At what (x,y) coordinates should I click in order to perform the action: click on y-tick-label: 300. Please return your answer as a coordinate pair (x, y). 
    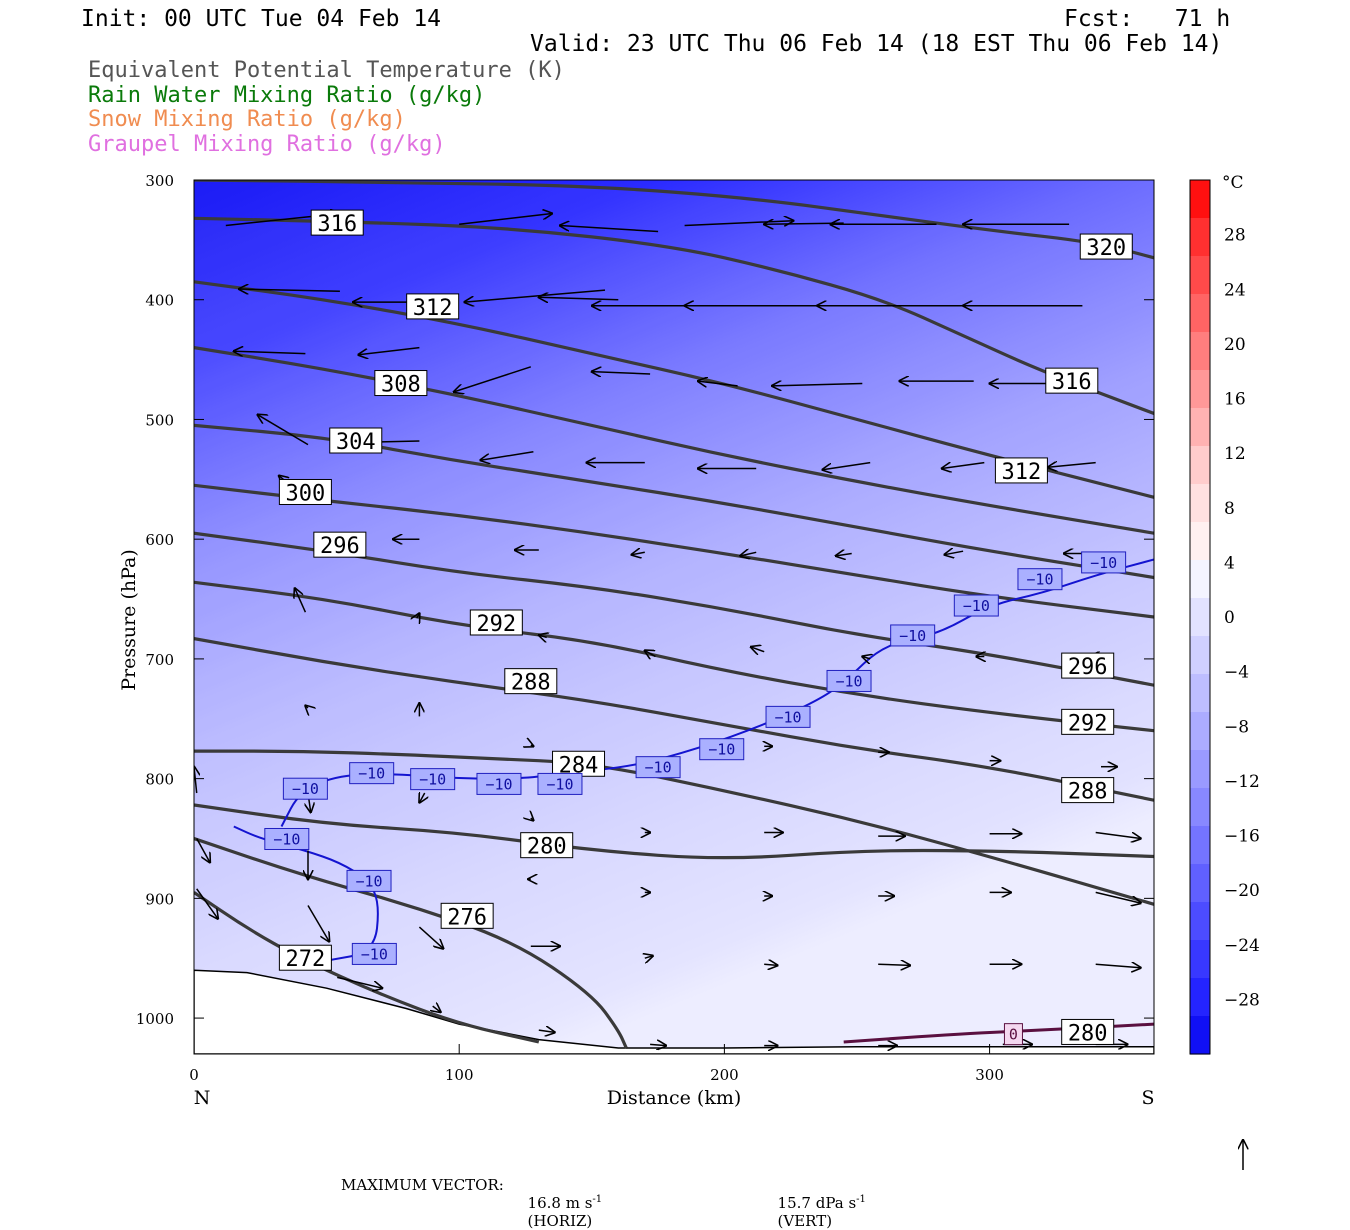
    Looking at the image, I should click on (159, 181).